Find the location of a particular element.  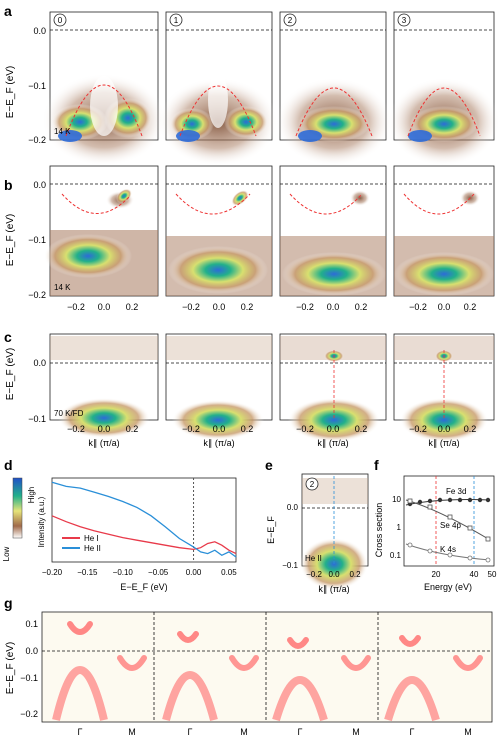

panel-letter-e: e is located at coordinates (269, 465).